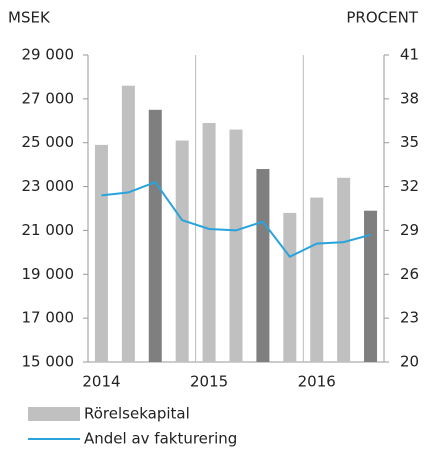 This screenshot has width=426, height=454. Describe the element at coordinates (382, 18) in the screenshot. I see `y2-axis-title: PROCENT` at that location.